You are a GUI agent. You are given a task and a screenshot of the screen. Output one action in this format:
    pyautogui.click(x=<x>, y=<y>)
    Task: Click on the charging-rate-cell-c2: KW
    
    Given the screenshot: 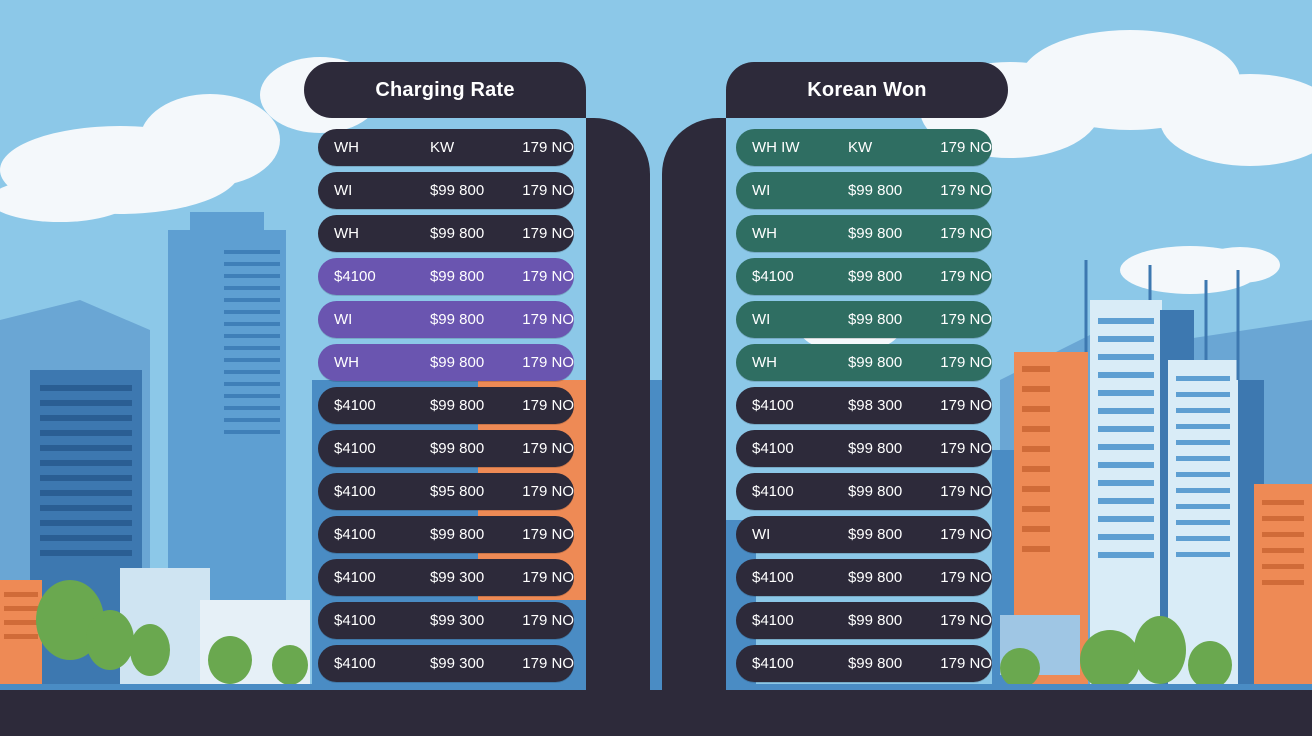 What is the action you would take?
    pyautogui.click(x=442, y=147)
    